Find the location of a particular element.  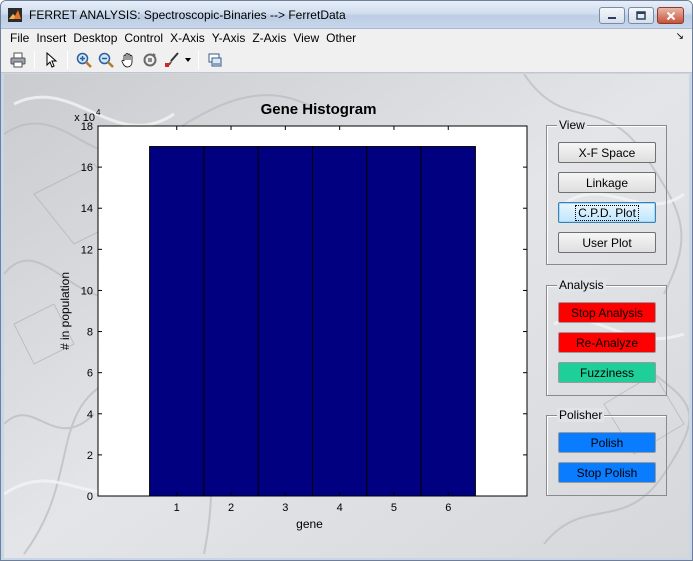

data-brush-icon is located at coordinates (172, 59).